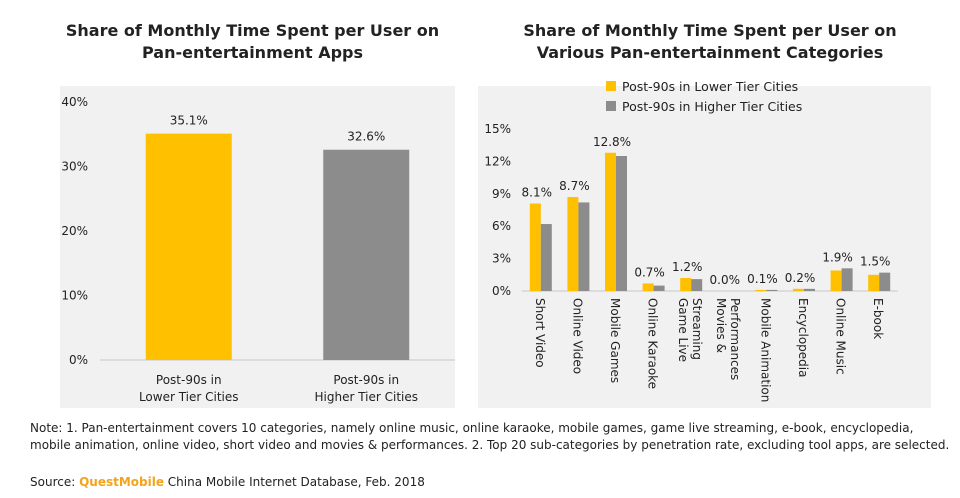  What do you see at coordinates (366, 388) in the screenshot?
I see `left-x-tick-label: Post-90s in Higher Tier Cities` at bounding box center [366, 388].